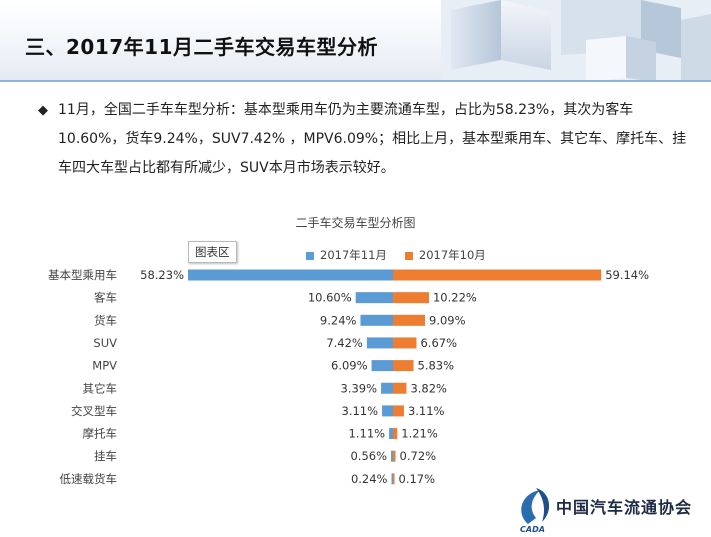 This screenshot has height=537, width=711. Describe the element at coordinates (627, 275) in the screenshot. I see `data-label-oct: 59.14%` at that location.